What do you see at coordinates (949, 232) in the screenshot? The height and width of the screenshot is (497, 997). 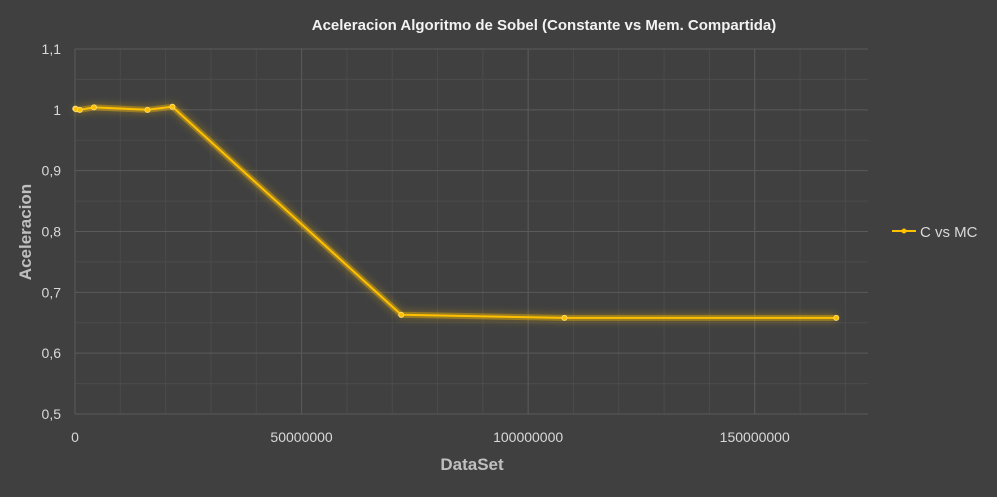 I see `legend-label: C vs MC` at bounding box center [949, 232].